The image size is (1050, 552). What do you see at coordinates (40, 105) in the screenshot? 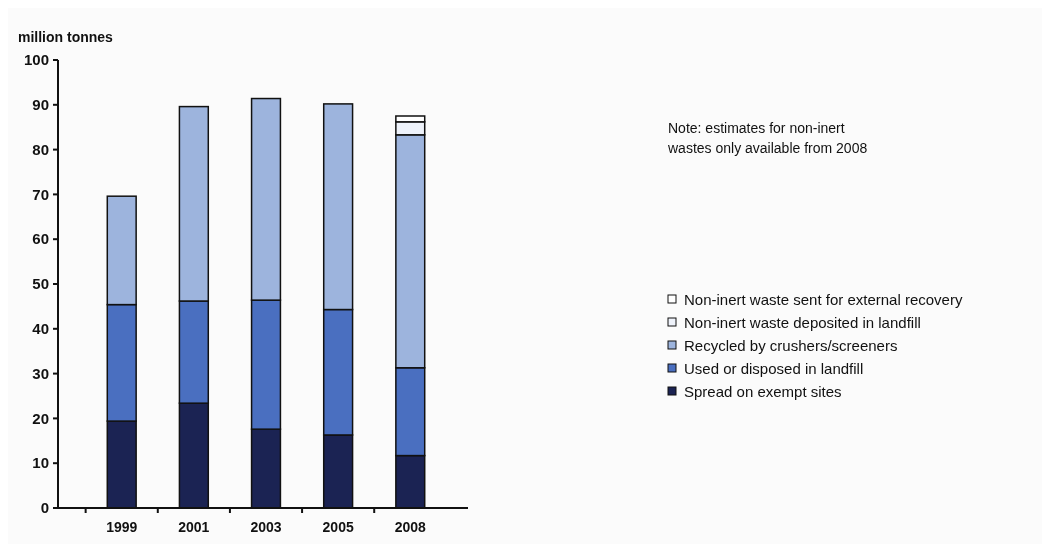
I see `y-tick-label: 90` at bounding box center [40, 105].